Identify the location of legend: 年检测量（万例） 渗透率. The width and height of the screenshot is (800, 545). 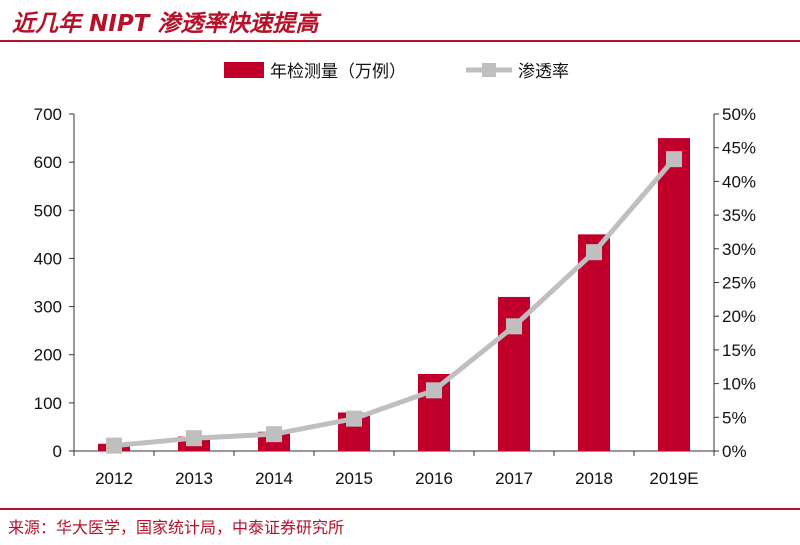
(396, 72).